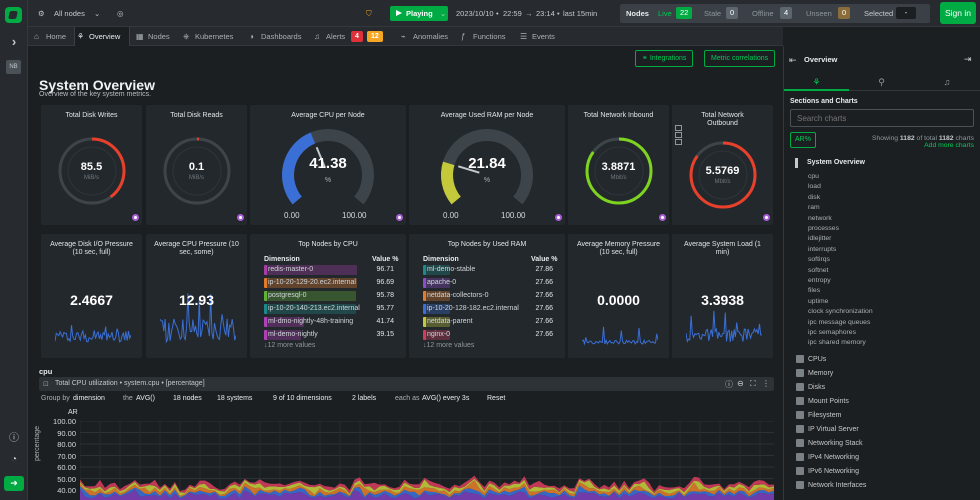 This screenshot has width=980, height=500. I want to click on toc-item: softnet, so click(818, 270).